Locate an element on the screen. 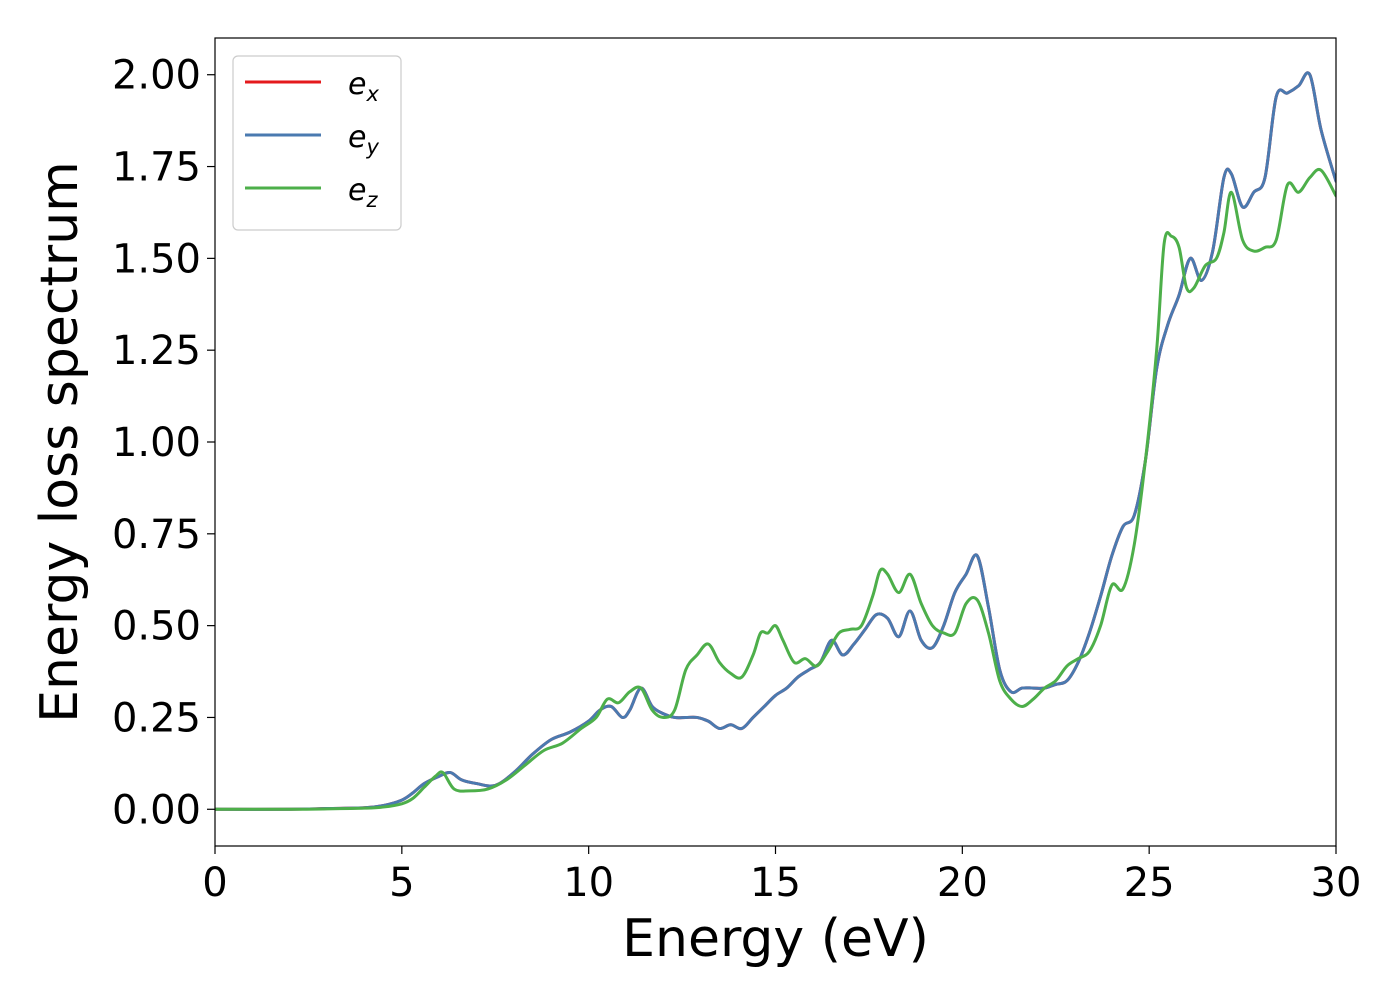 This screenshot has height=1005, width=1400. x-tick-label: 0 is located at coordinates (214, 883).